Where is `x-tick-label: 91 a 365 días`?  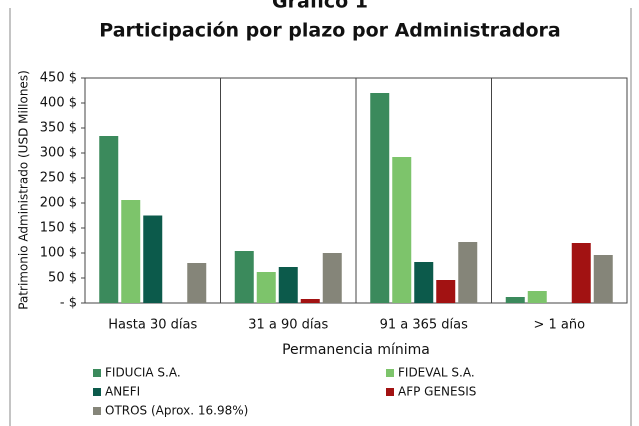 x-tick-label: 91 a 365 días is located at coordinates (424, 325).